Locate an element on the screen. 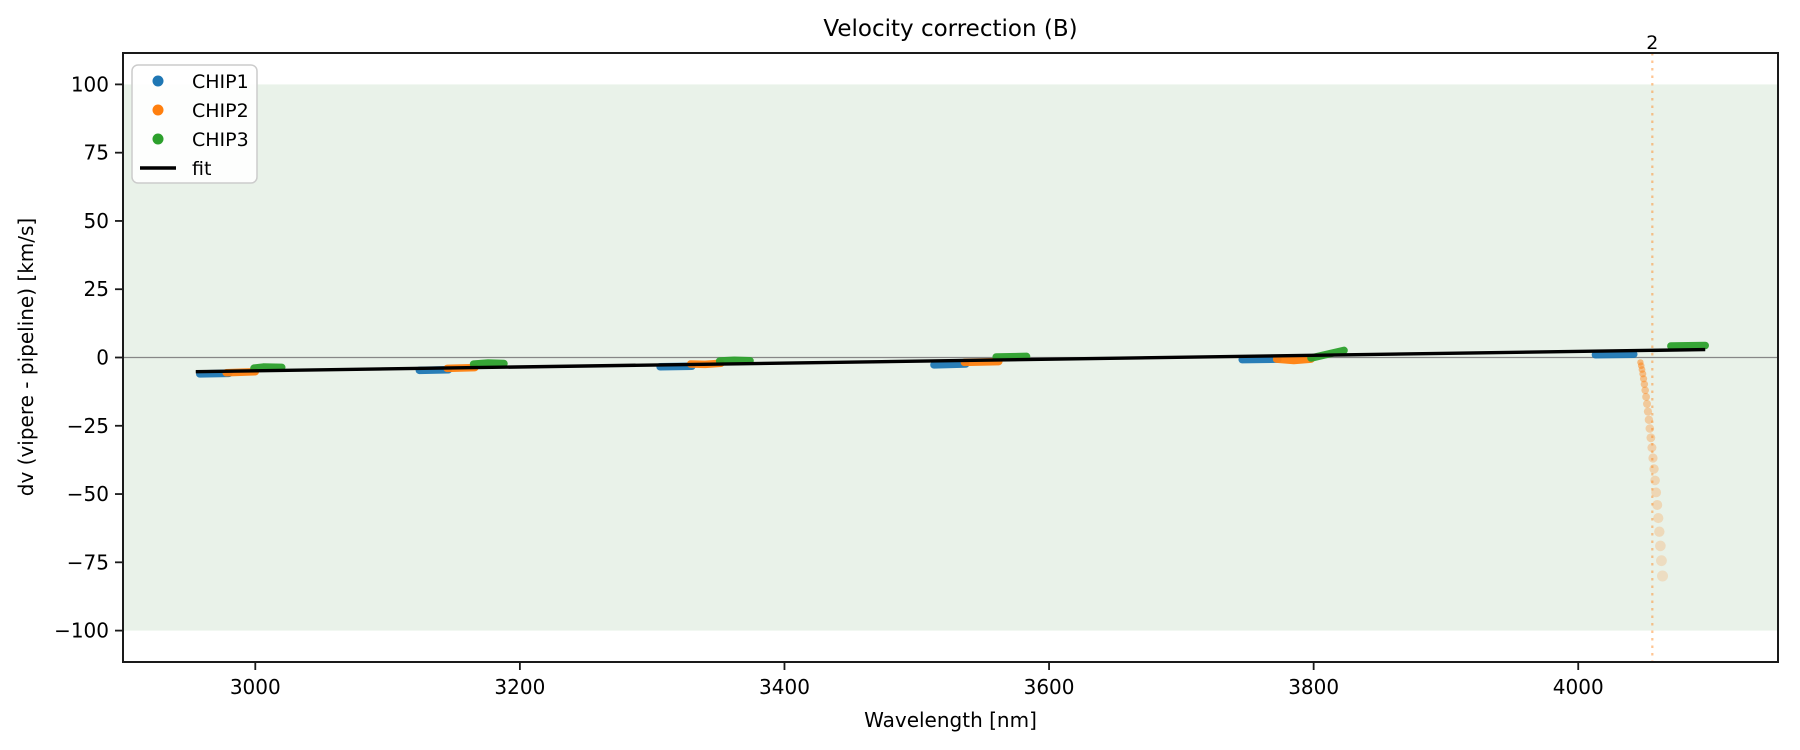 This screenshot has width=1800, height=750. x-axis: 3000 3200 3400 3600 3800 4000 is located at coordinates (917, 680).